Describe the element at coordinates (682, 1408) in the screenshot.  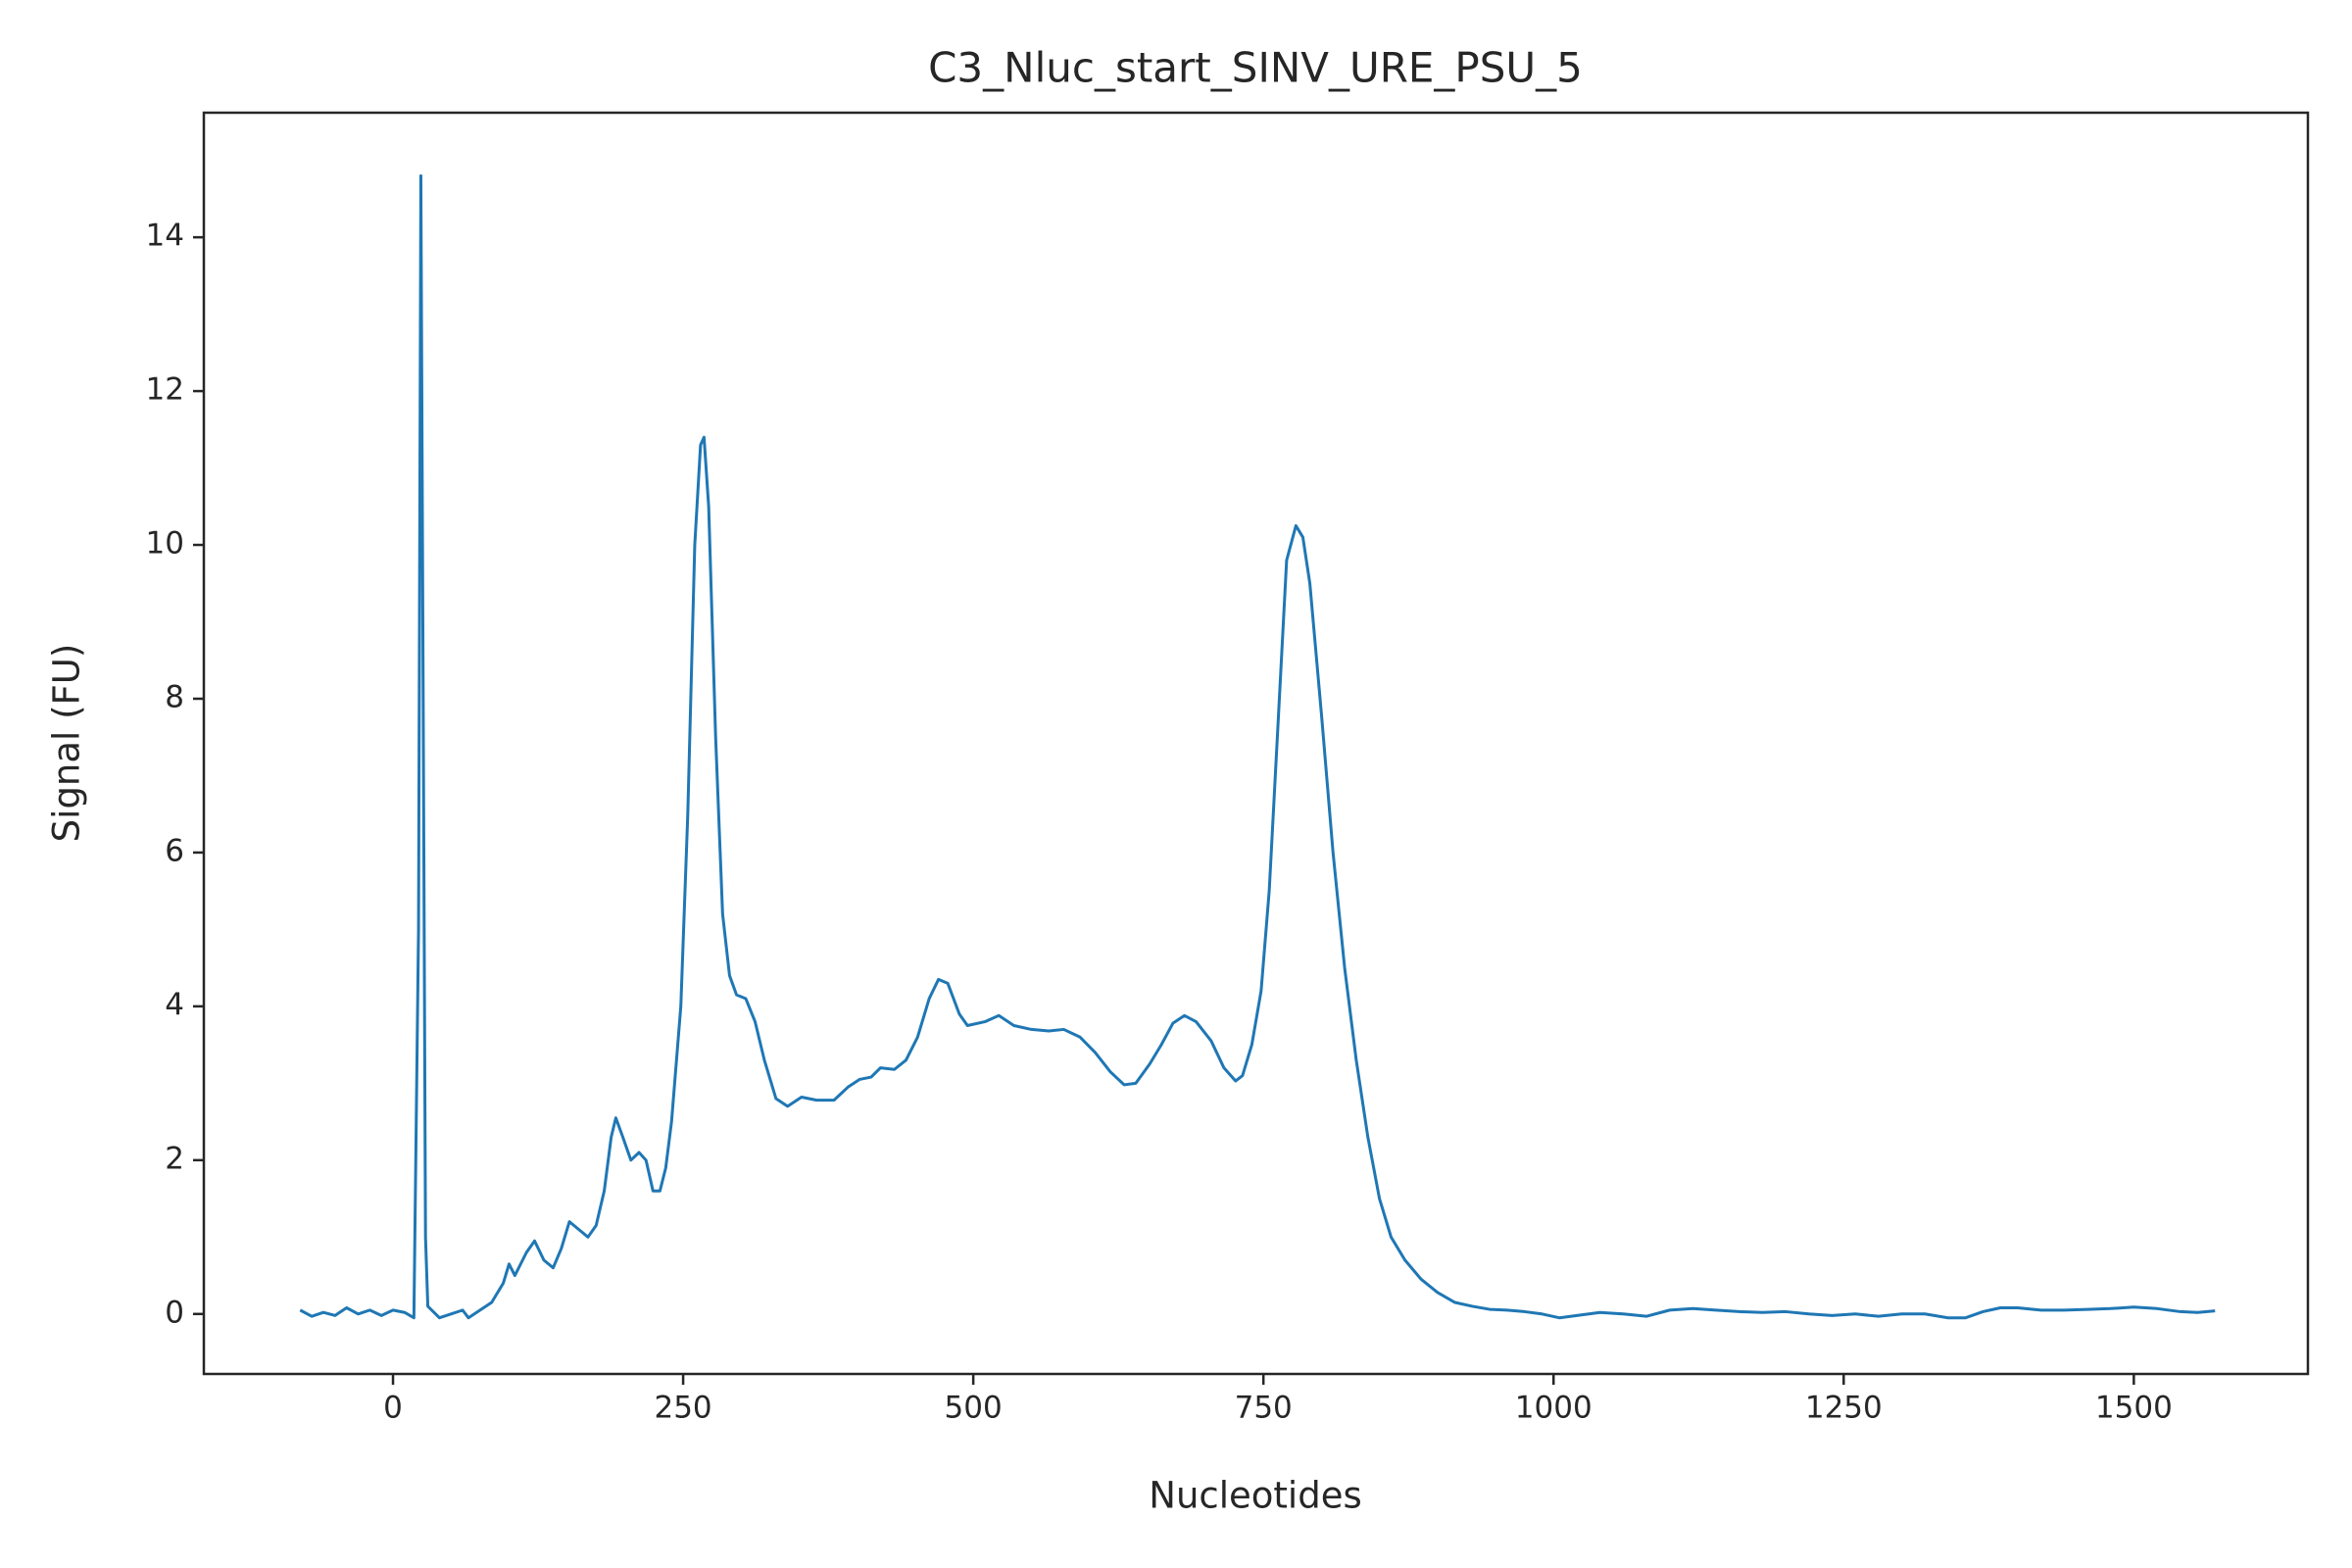
I see `x-tick-label: 250` at that location.